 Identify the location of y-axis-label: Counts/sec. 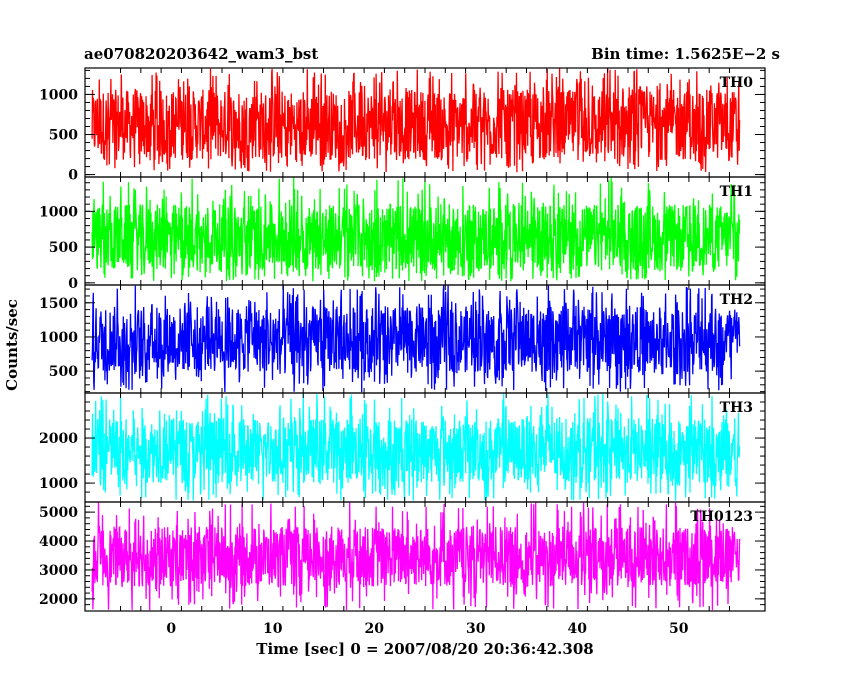
(12, 345).